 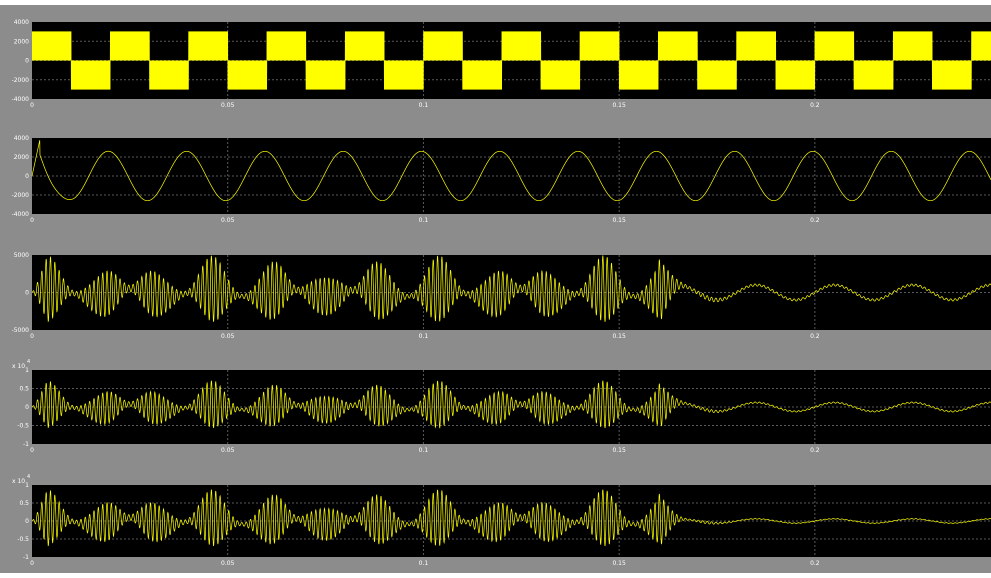 What do you see at coordinates (21, 255) in the screenshot?
I see `y-tick-label: 5000` at bounding box center [21, 255].